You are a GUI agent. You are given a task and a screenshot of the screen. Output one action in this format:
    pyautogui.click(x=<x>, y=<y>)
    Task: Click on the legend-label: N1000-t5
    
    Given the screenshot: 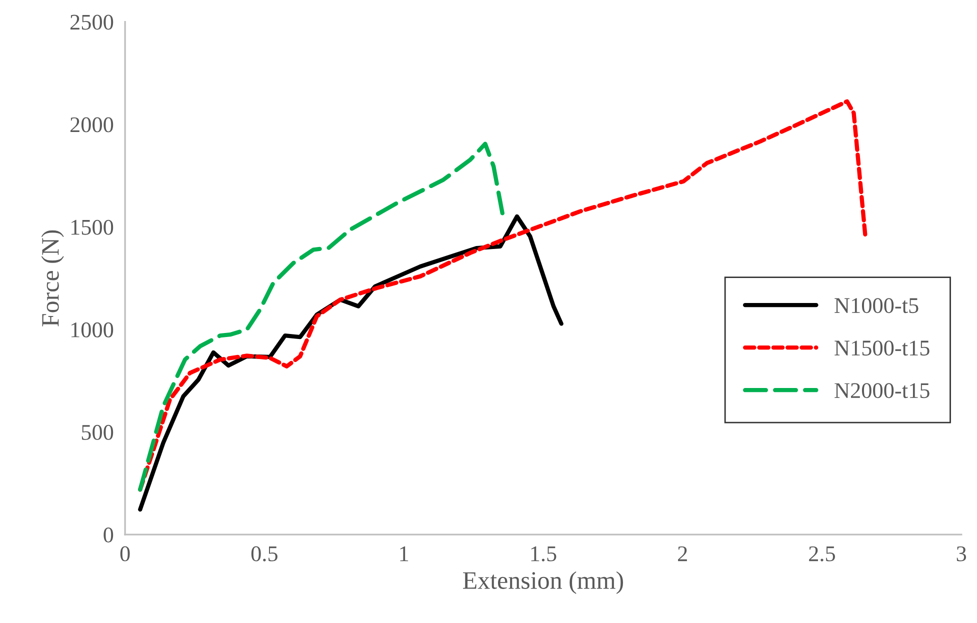 What is the action you would take?
    pyautogui.click(x=876, y=306)
    